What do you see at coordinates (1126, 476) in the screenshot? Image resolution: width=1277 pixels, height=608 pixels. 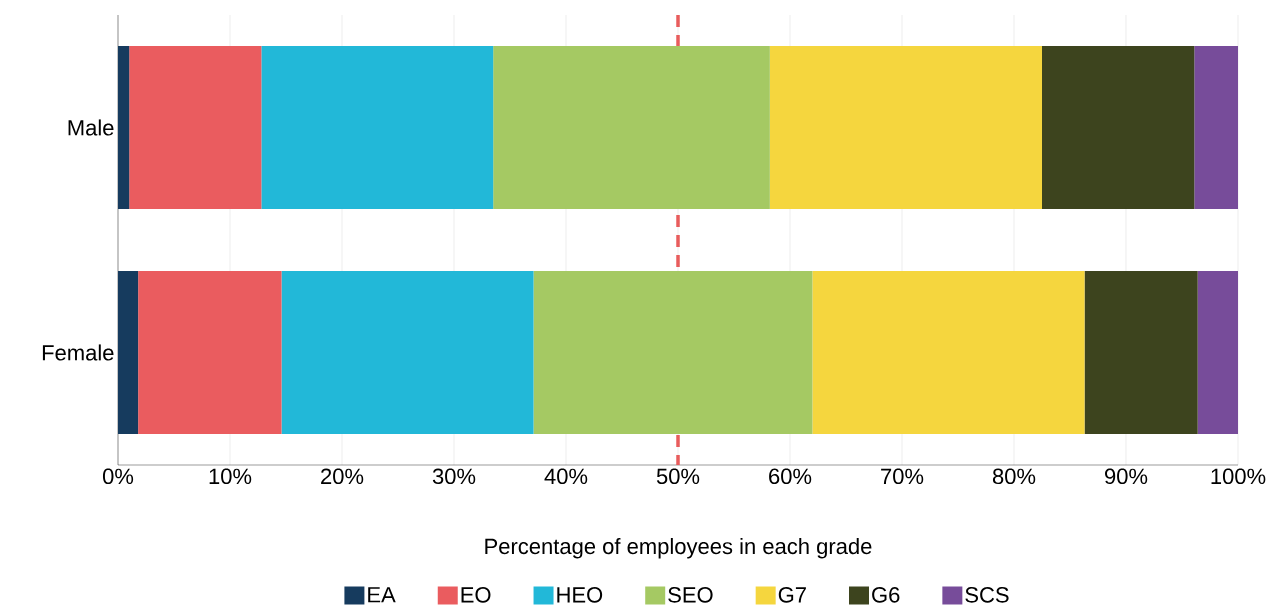 I see `x-tick-label: 90%` at bounding box center [1126, 476].